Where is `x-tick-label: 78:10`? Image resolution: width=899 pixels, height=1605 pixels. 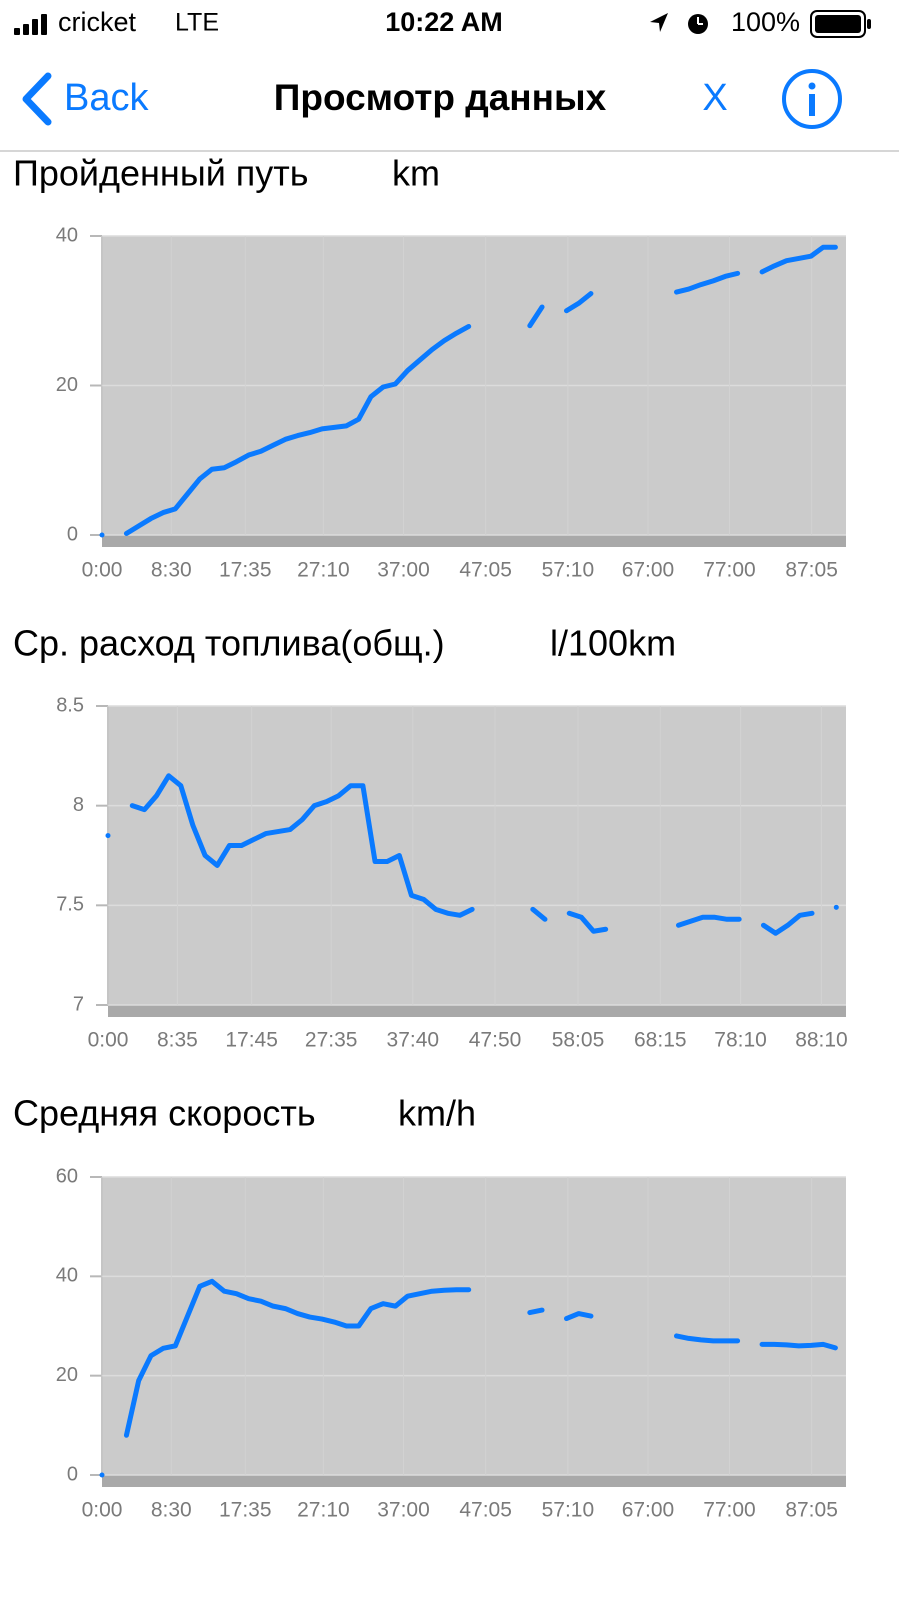 x-tick-label: 78:10 is located at coordinates (740, 1040).